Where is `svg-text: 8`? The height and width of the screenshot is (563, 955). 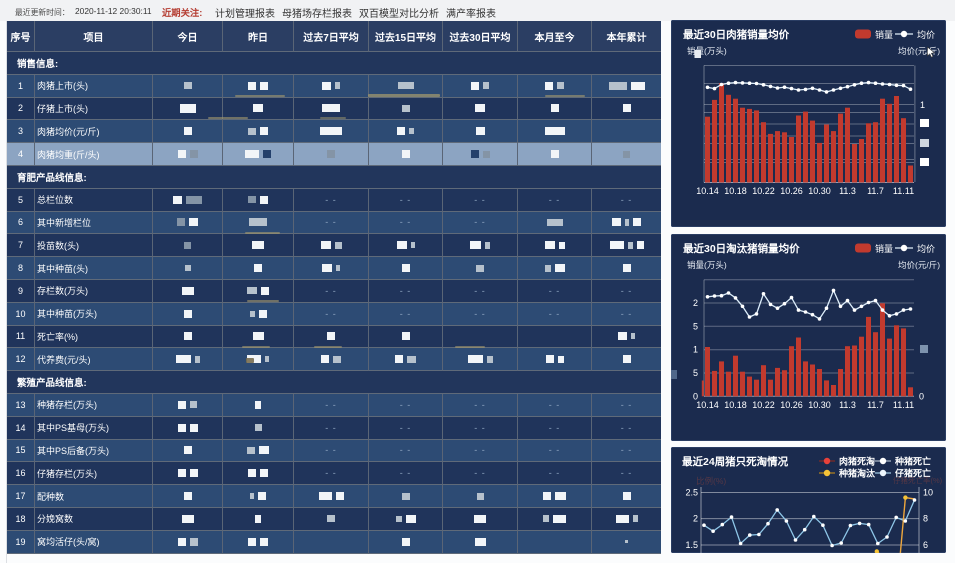
svg-text: 8 is located at coordinates (925, 519).